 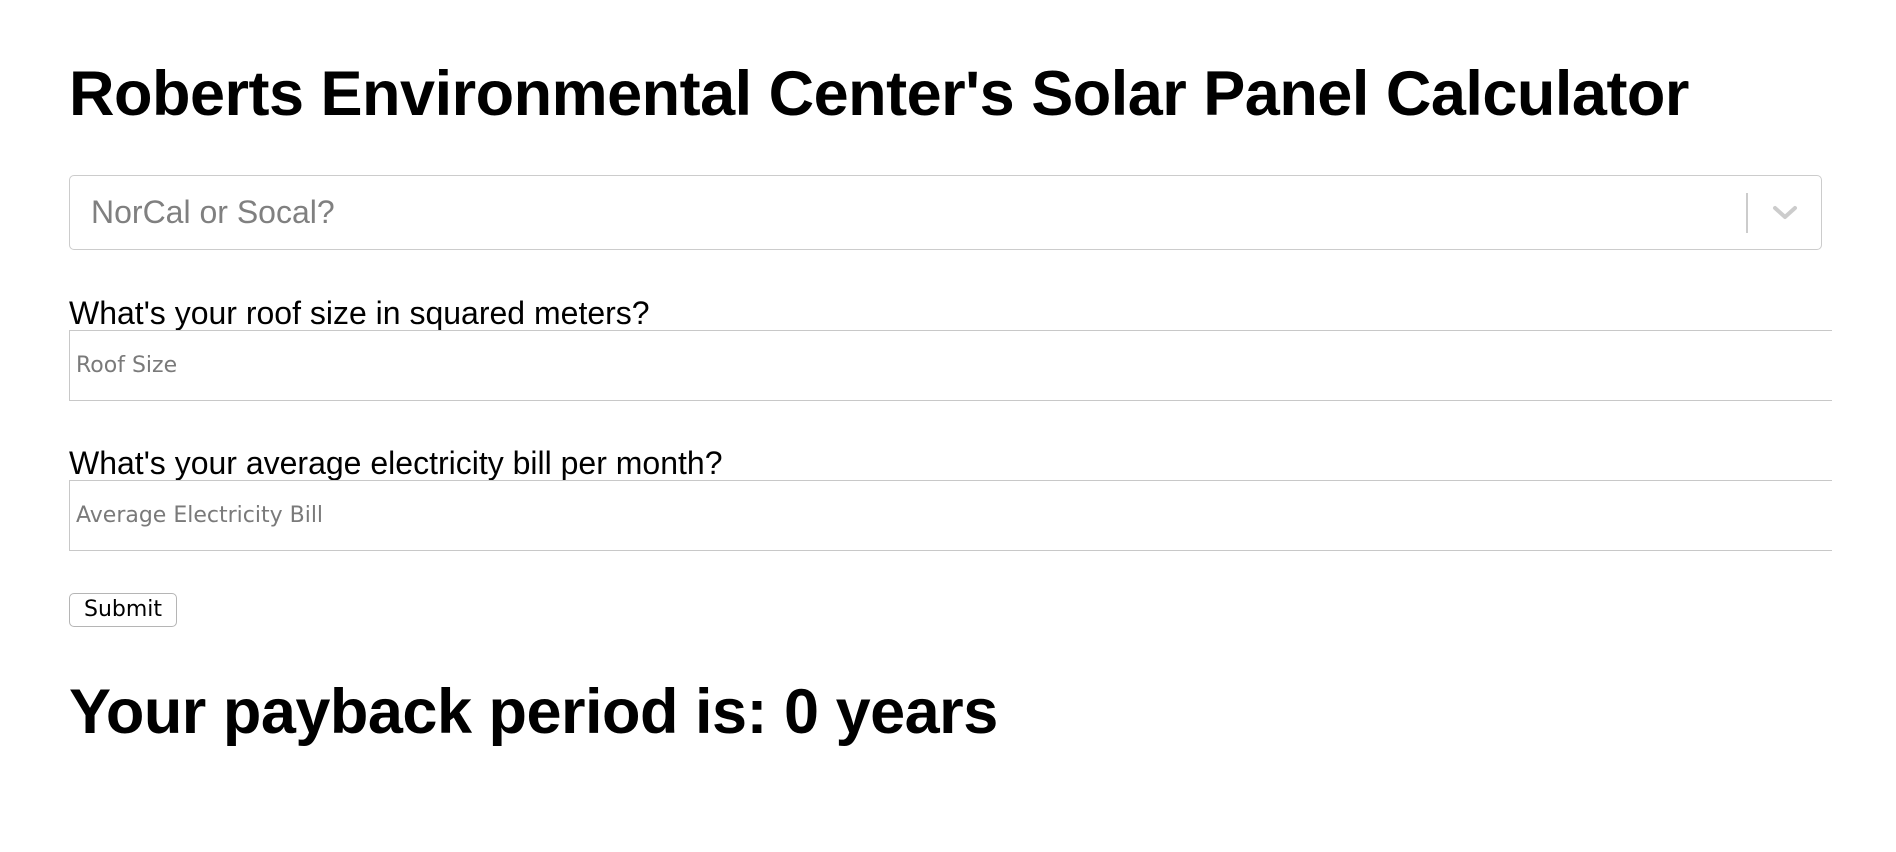 I want to click on roof-size-input, so click(x=950, y=365).